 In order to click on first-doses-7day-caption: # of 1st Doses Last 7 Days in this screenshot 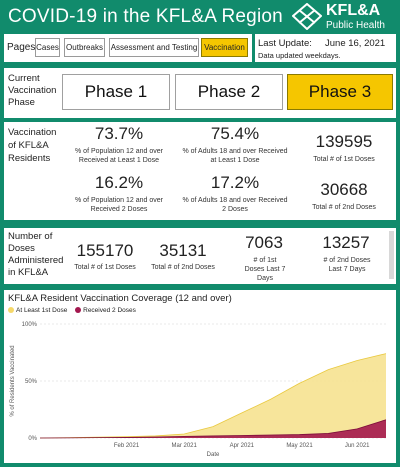, I will do `click(265, 269)`.